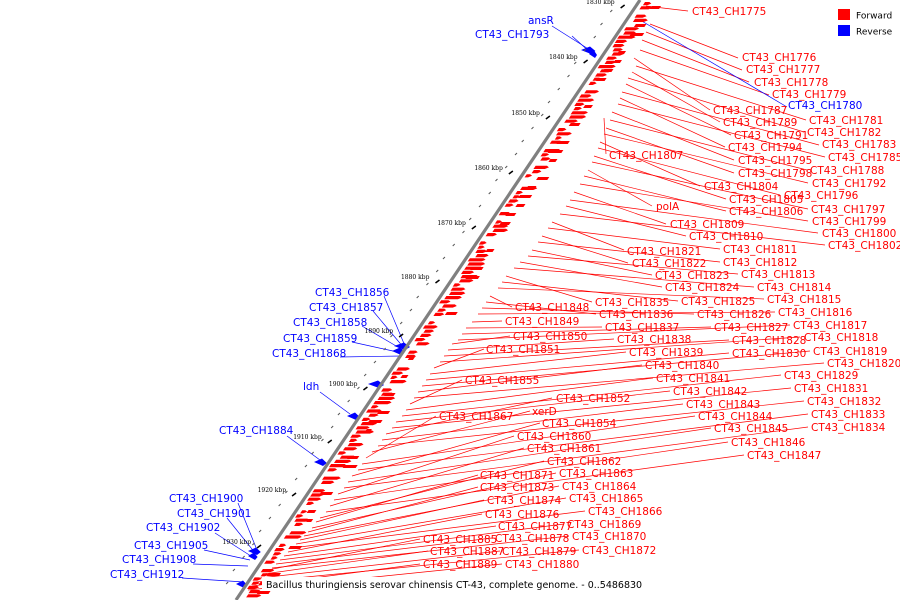  What do you see at coordinates (702, 288) in the screenshot?
I see `gene-label-ct43-ch1824: CT43_CH1824` at bounding box center [702, 288].